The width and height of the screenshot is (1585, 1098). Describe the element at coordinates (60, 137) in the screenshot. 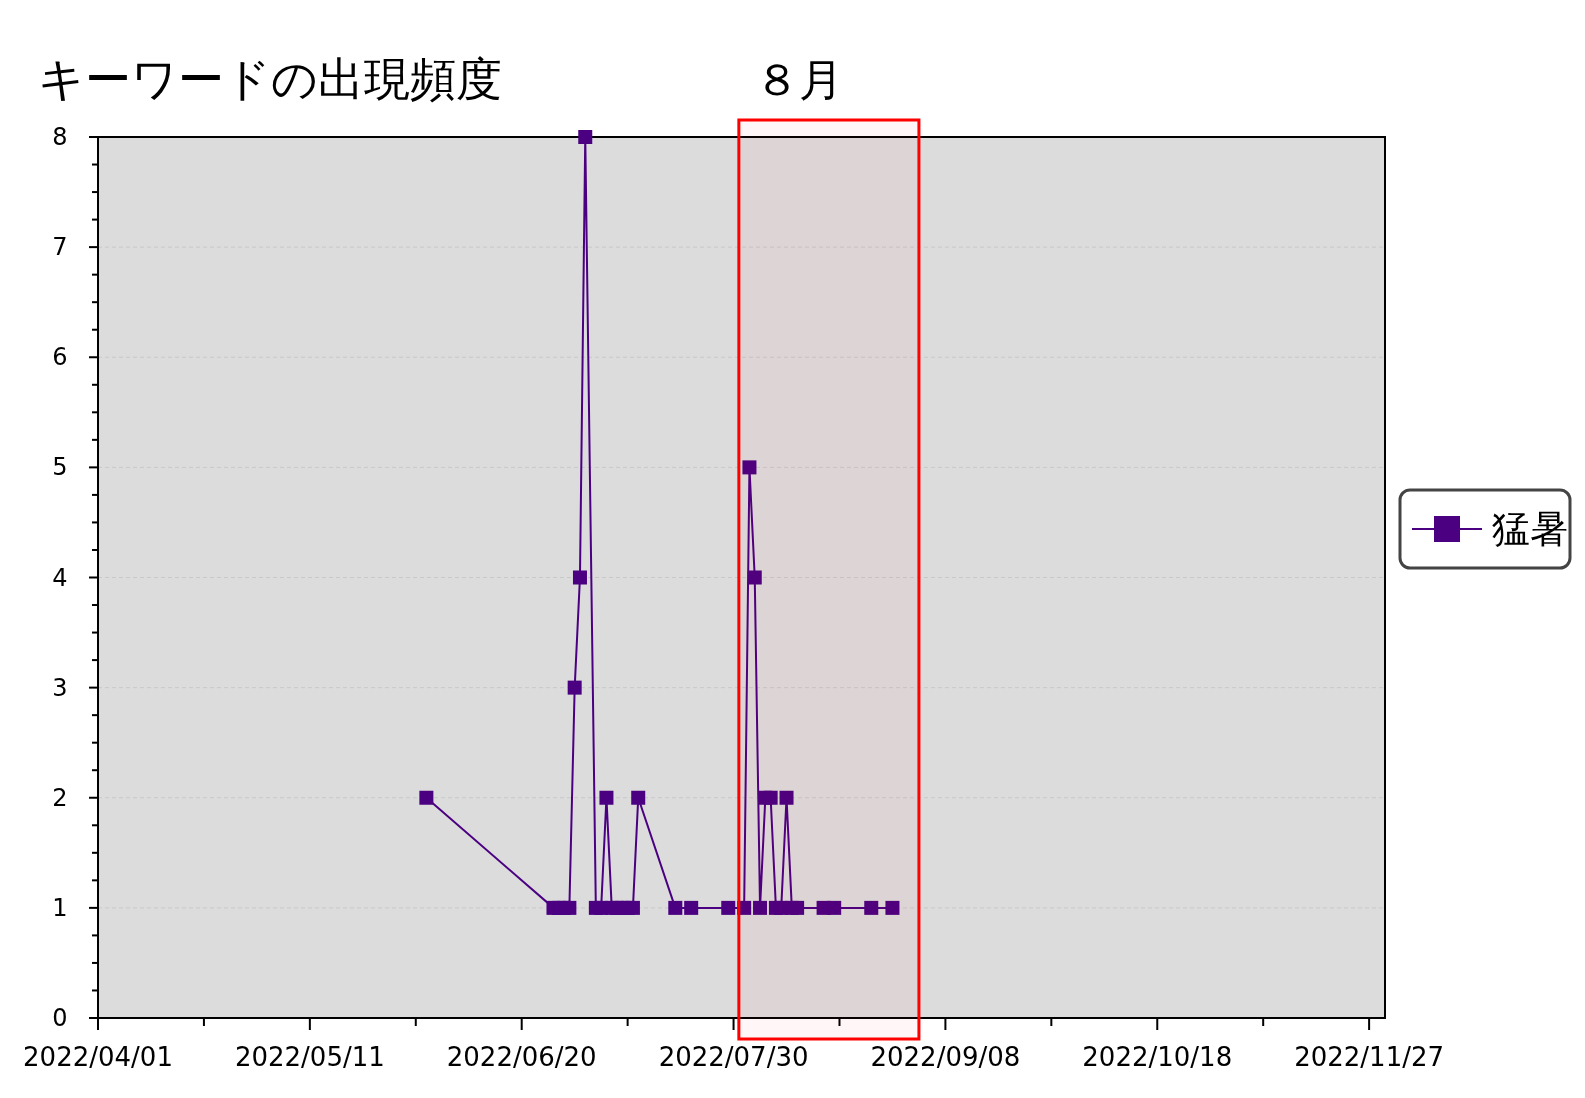

I see `y-tick-label: 8` at that location.